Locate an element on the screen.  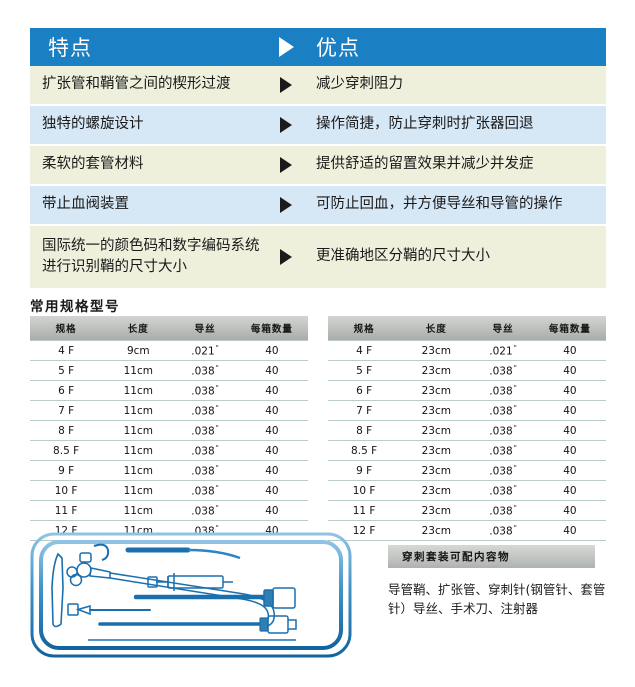
column-header-guidewire: 导丝 is located at coordinates (503, 328).